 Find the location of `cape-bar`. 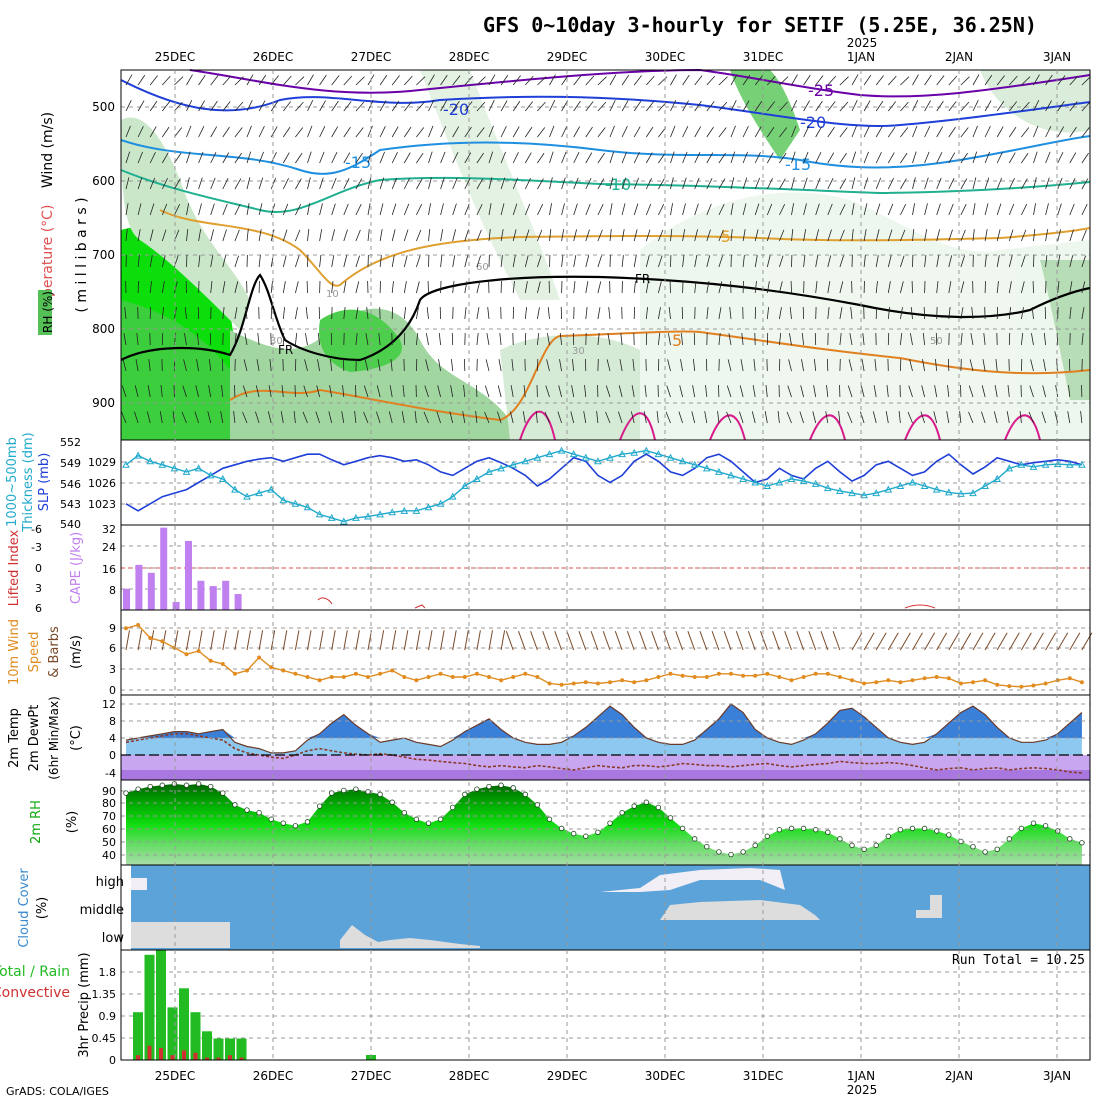

cape-bar is located at coordinates (151, 591).